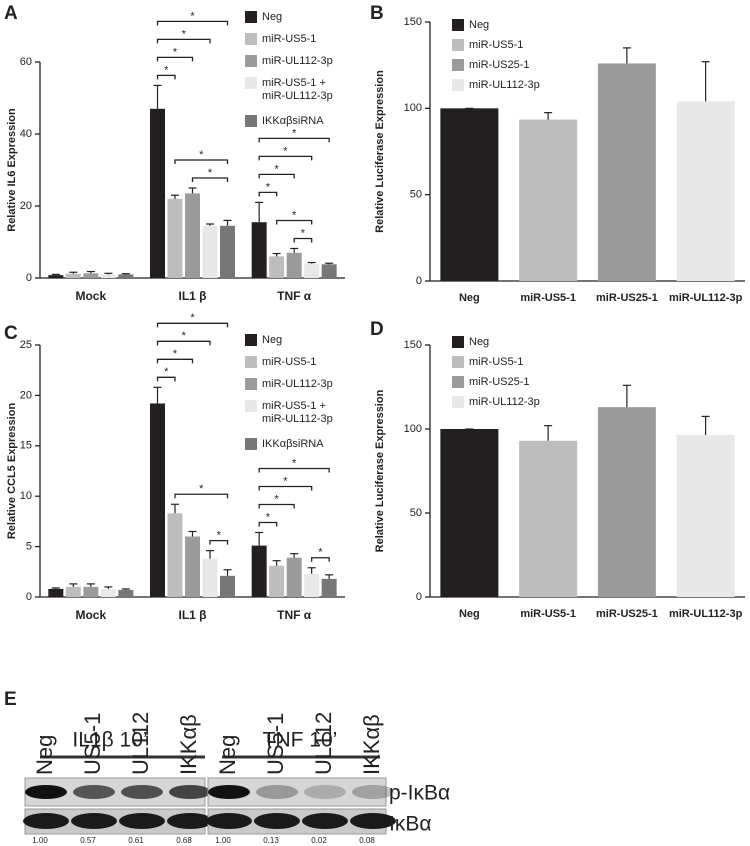 This screenshot has width=750, height=846. What do you see at coordinates (12, 170) in the screenshot?
I see `y-axis-label: Relative IL6 Expression` at bounding box center [12, 170].